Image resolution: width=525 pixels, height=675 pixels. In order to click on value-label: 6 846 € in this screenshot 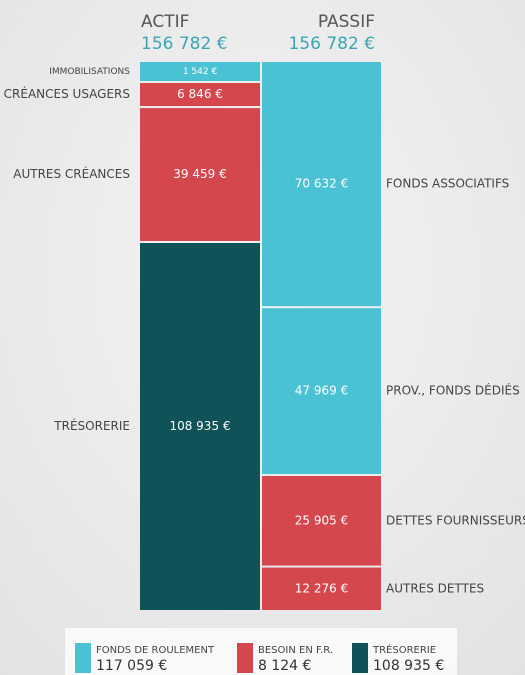, I will do `click(200, 94)`.